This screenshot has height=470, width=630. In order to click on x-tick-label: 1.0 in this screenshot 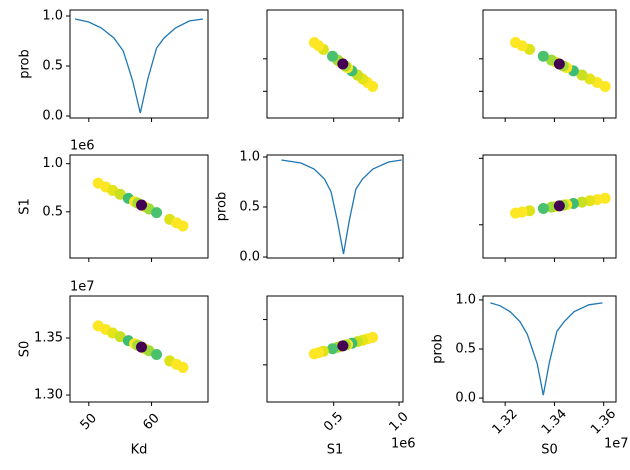, I will do `click(398, 421)`.